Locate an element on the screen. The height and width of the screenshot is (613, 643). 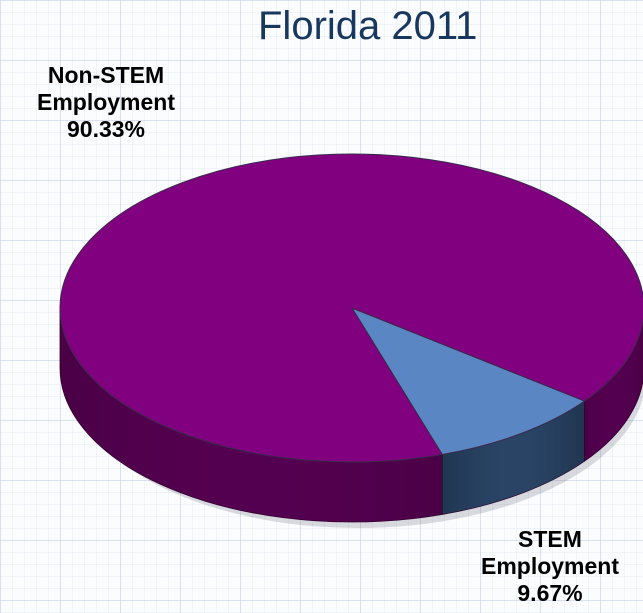
data-label-non-stem: Non-STEM Employment 90.33% is located at coordinates (106, 102).